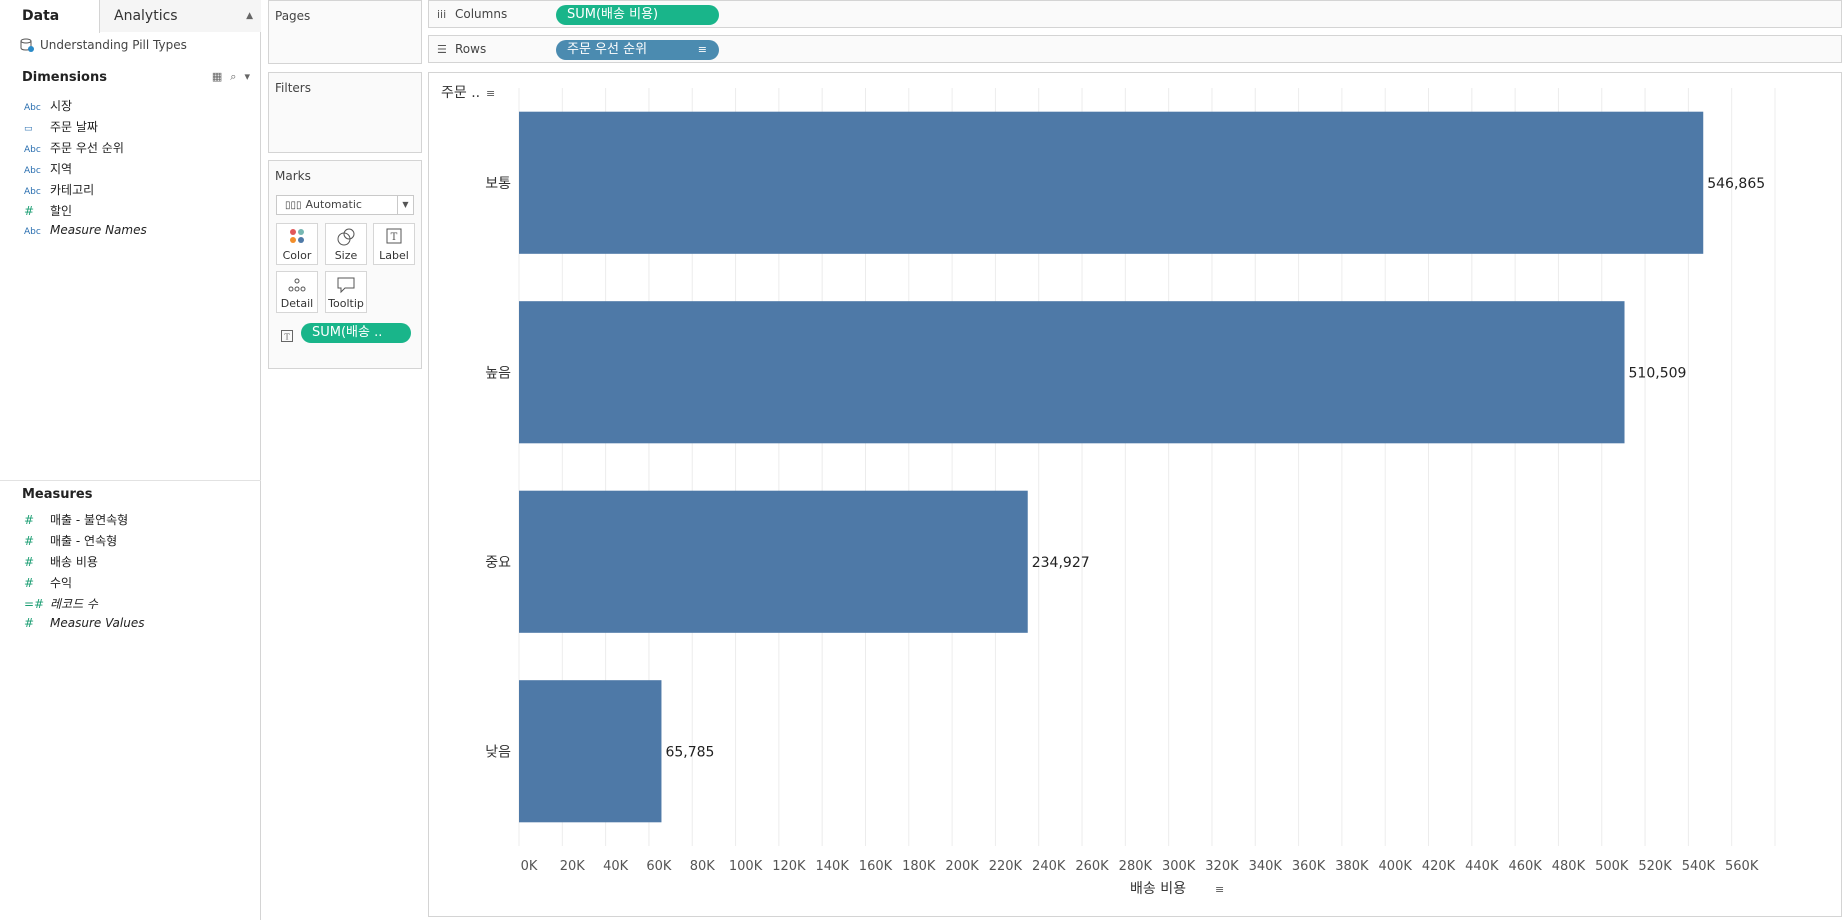 This screenshot has height=920, width=1845. What do you see at coordinates (217, 76) in the screenshot?
I see `view-data-icon: ▦` at bounding box center [217, 76].